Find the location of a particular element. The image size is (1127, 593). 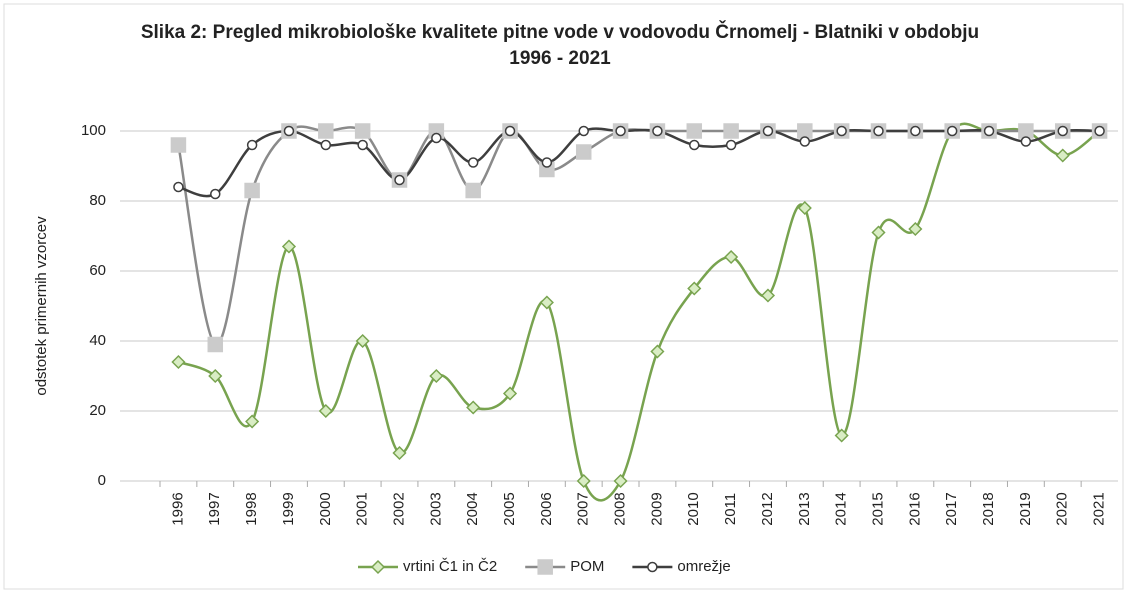

x-tick-label: 2005 is located at coordinates (509, 508).